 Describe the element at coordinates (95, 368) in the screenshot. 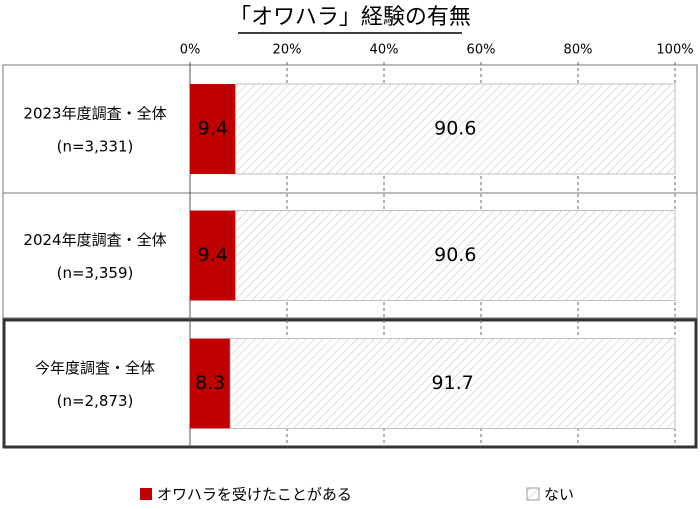

I see `category-label: 今年度調査・全体` at that location.